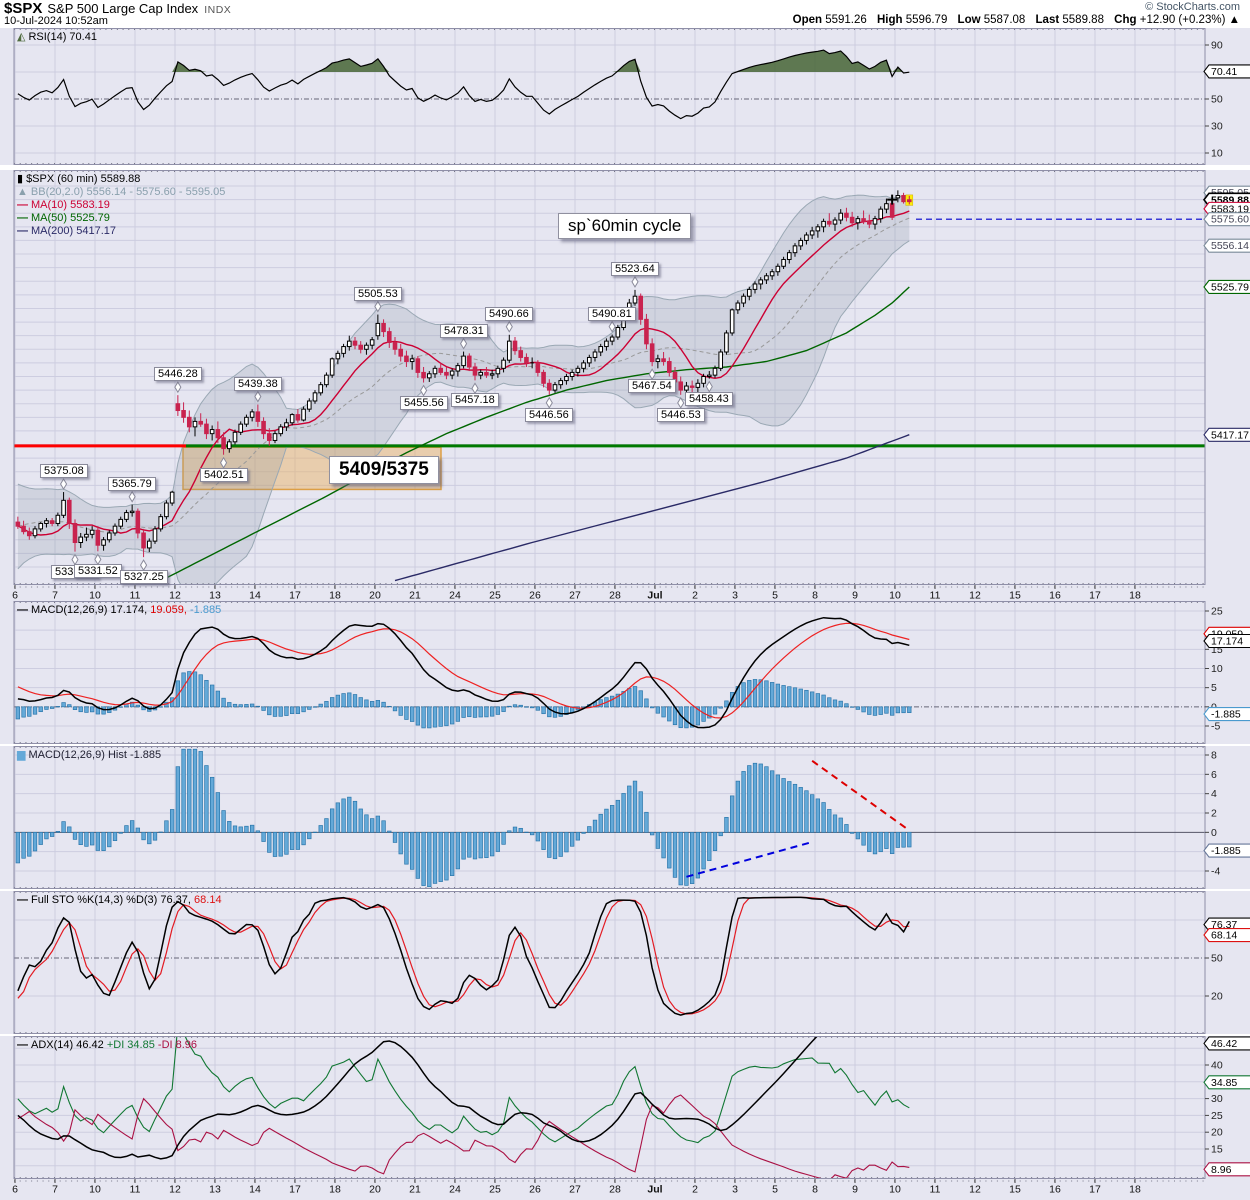 Image resolution: width=1250 pixels, height=1200 pixels. Describe the element at coordinates (22, 610) in the screenshot. I see `macd-line-swatch: —` at that location.